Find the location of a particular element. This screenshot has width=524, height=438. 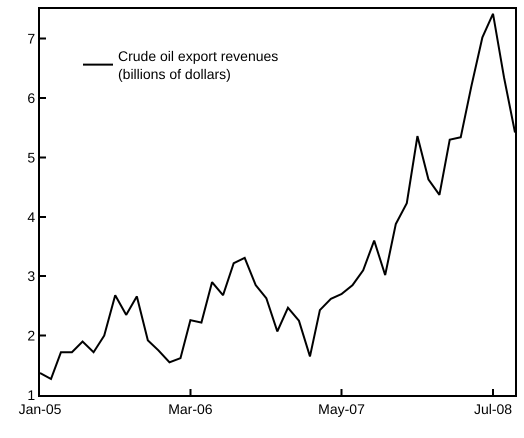

x-tick-label: Jul-08 is located at coordinates (493, 408).